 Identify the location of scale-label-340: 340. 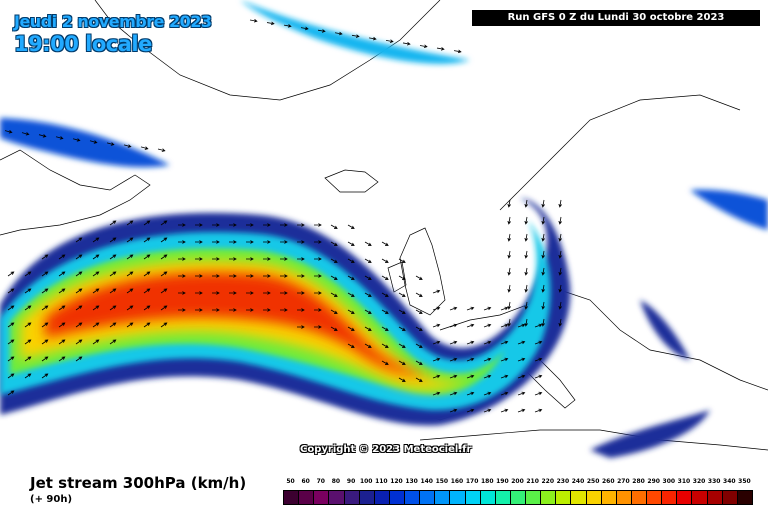
(729, 481).